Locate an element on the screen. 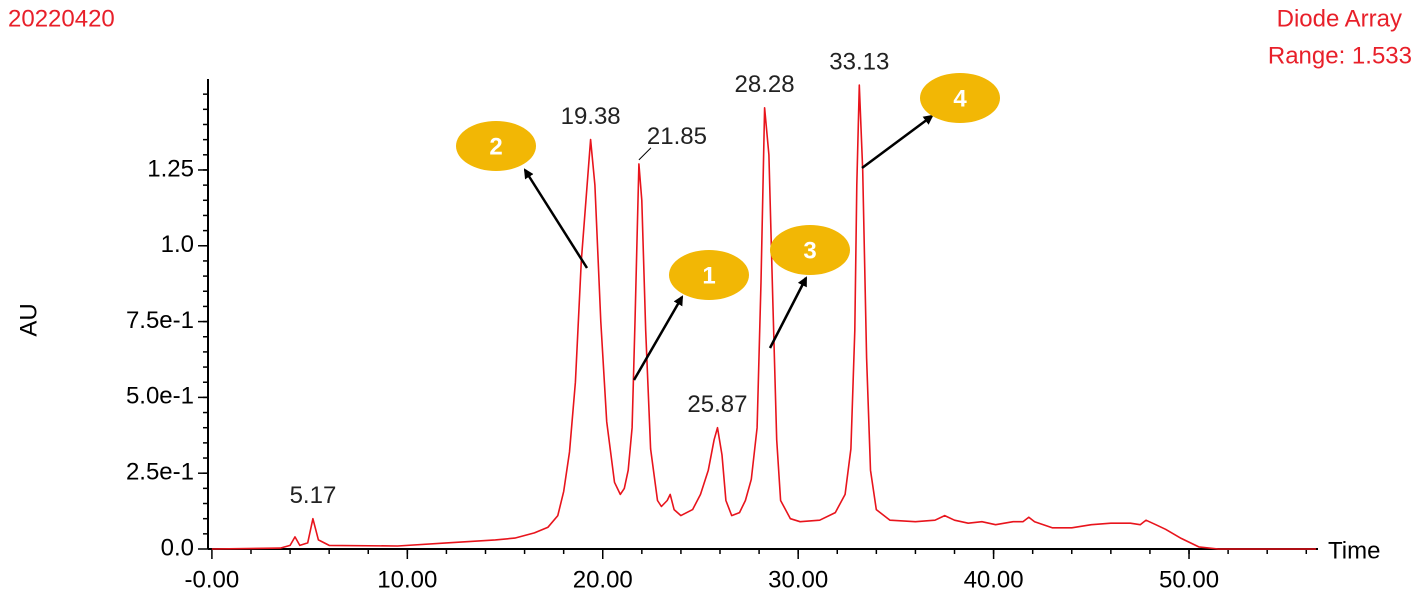  y-tick-label: 5.0e-1 is located at coordinates (160, 396).